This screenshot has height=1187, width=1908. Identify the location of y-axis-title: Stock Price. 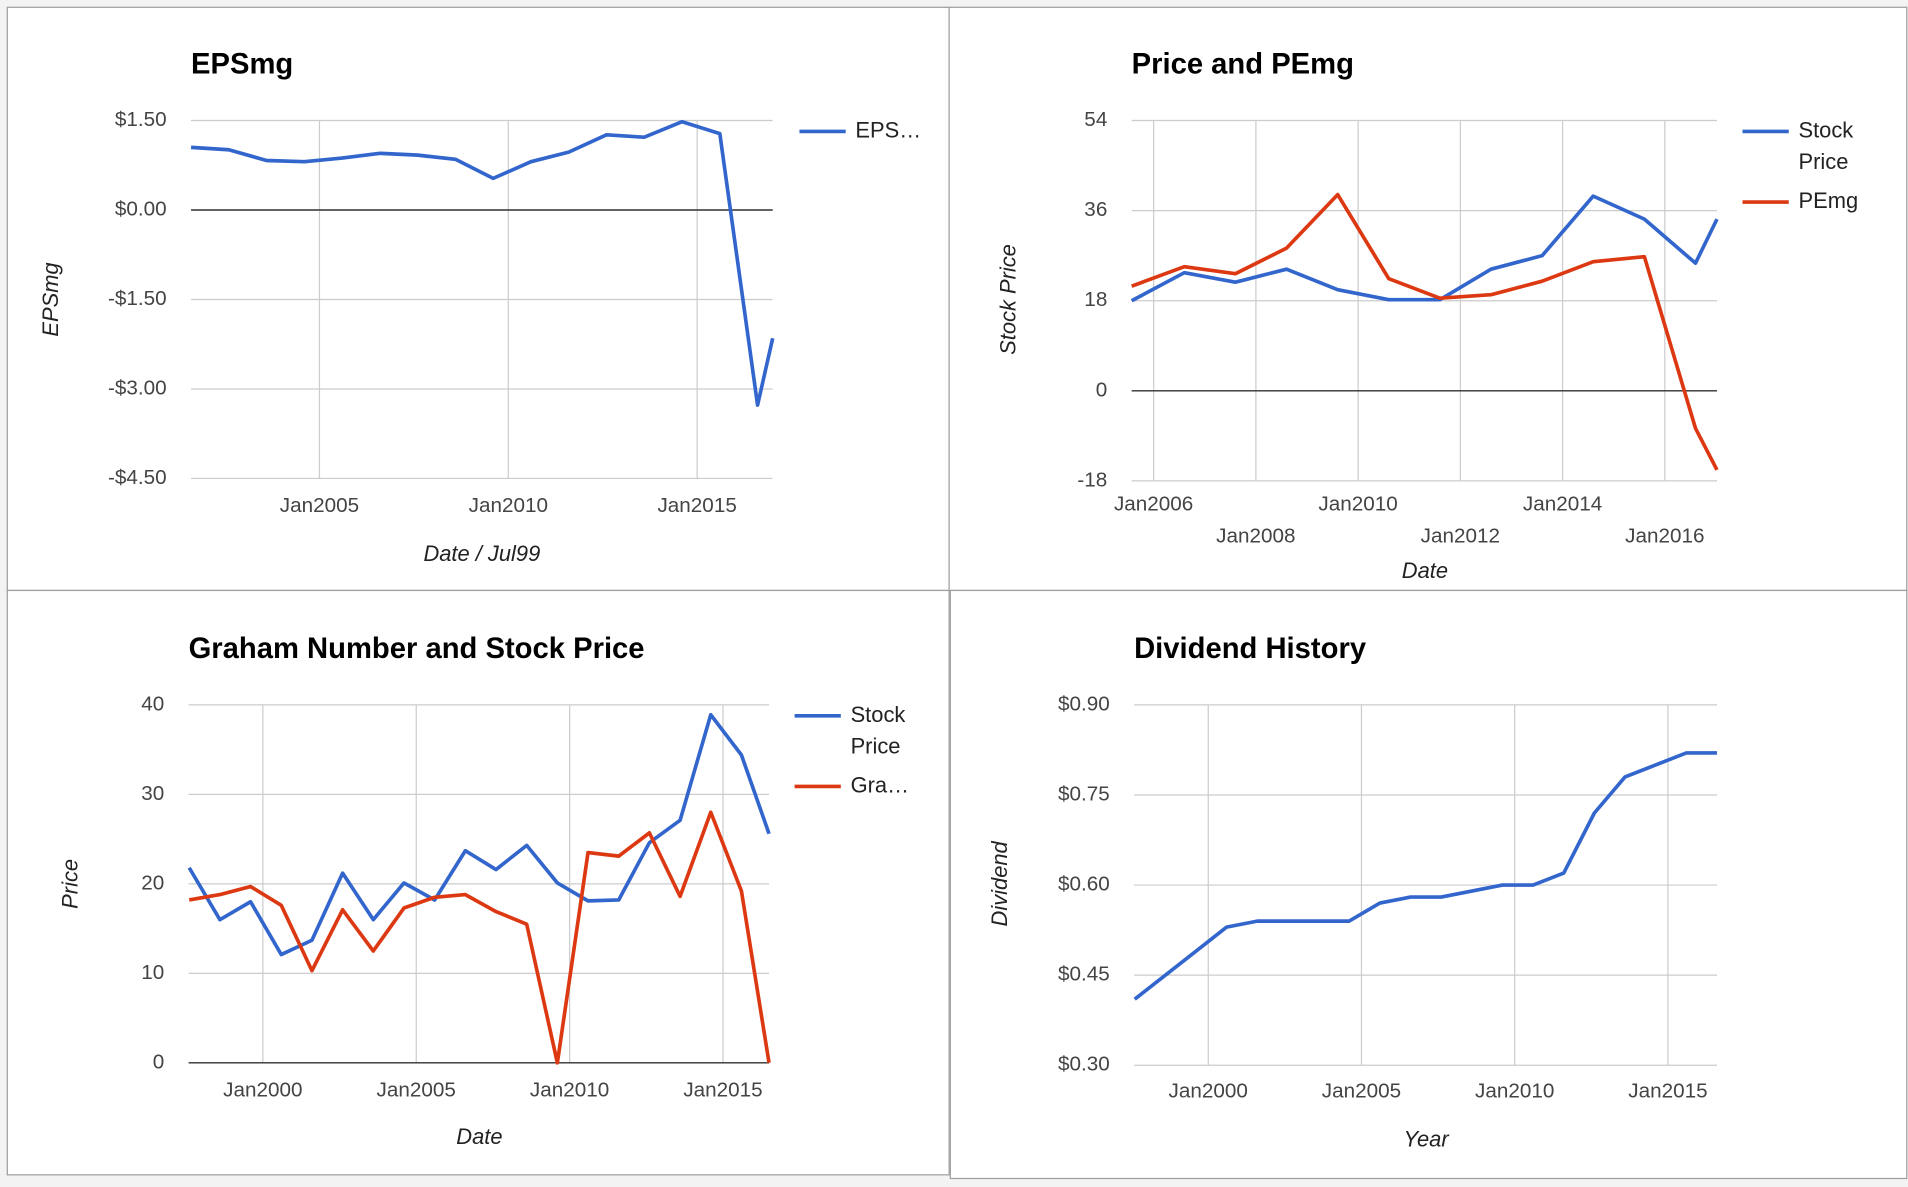
(1008, 299).